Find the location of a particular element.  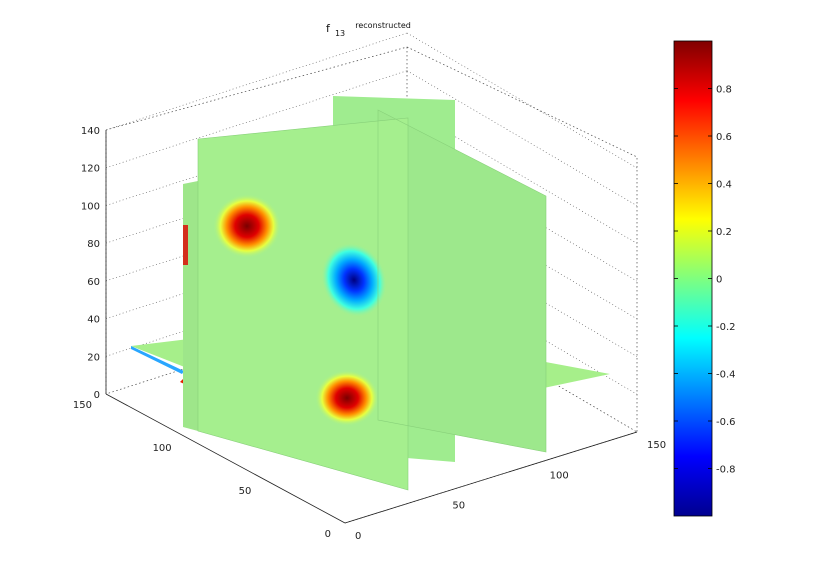

z-tick-label: 100 is located at coordinates (90, 206).